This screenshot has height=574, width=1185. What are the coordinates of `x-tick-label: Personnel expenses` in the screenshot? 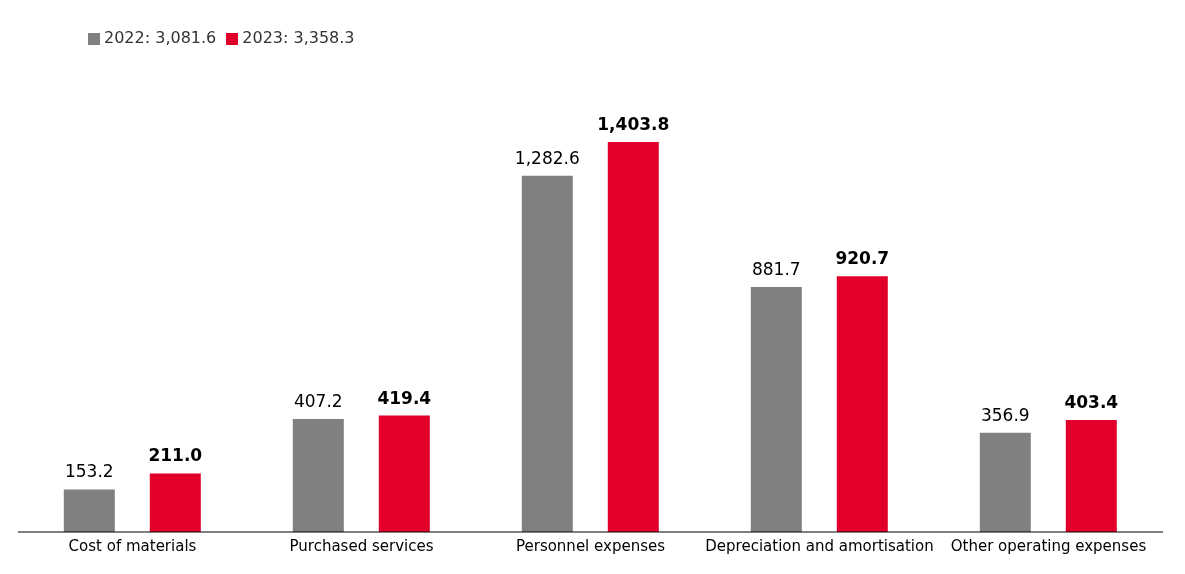 It's located at (590, 545).